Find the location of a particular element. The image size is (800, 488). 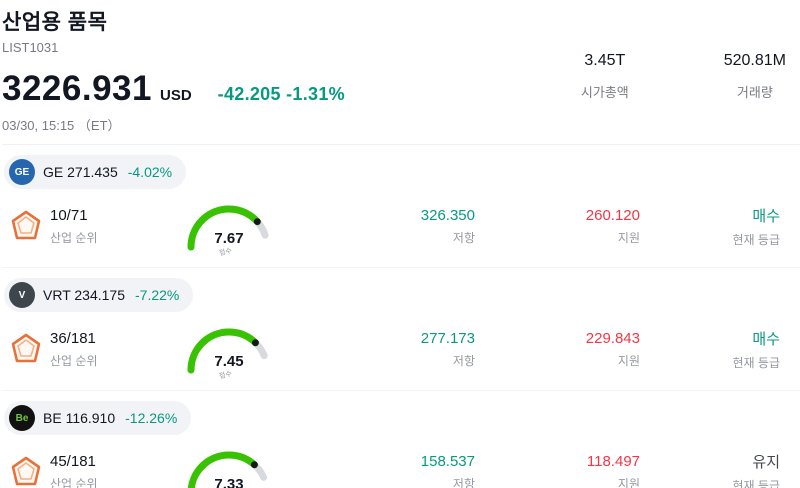

ticker-pill-be: Be BE 116.910 -12.26% is located at coordinates (98, 418).